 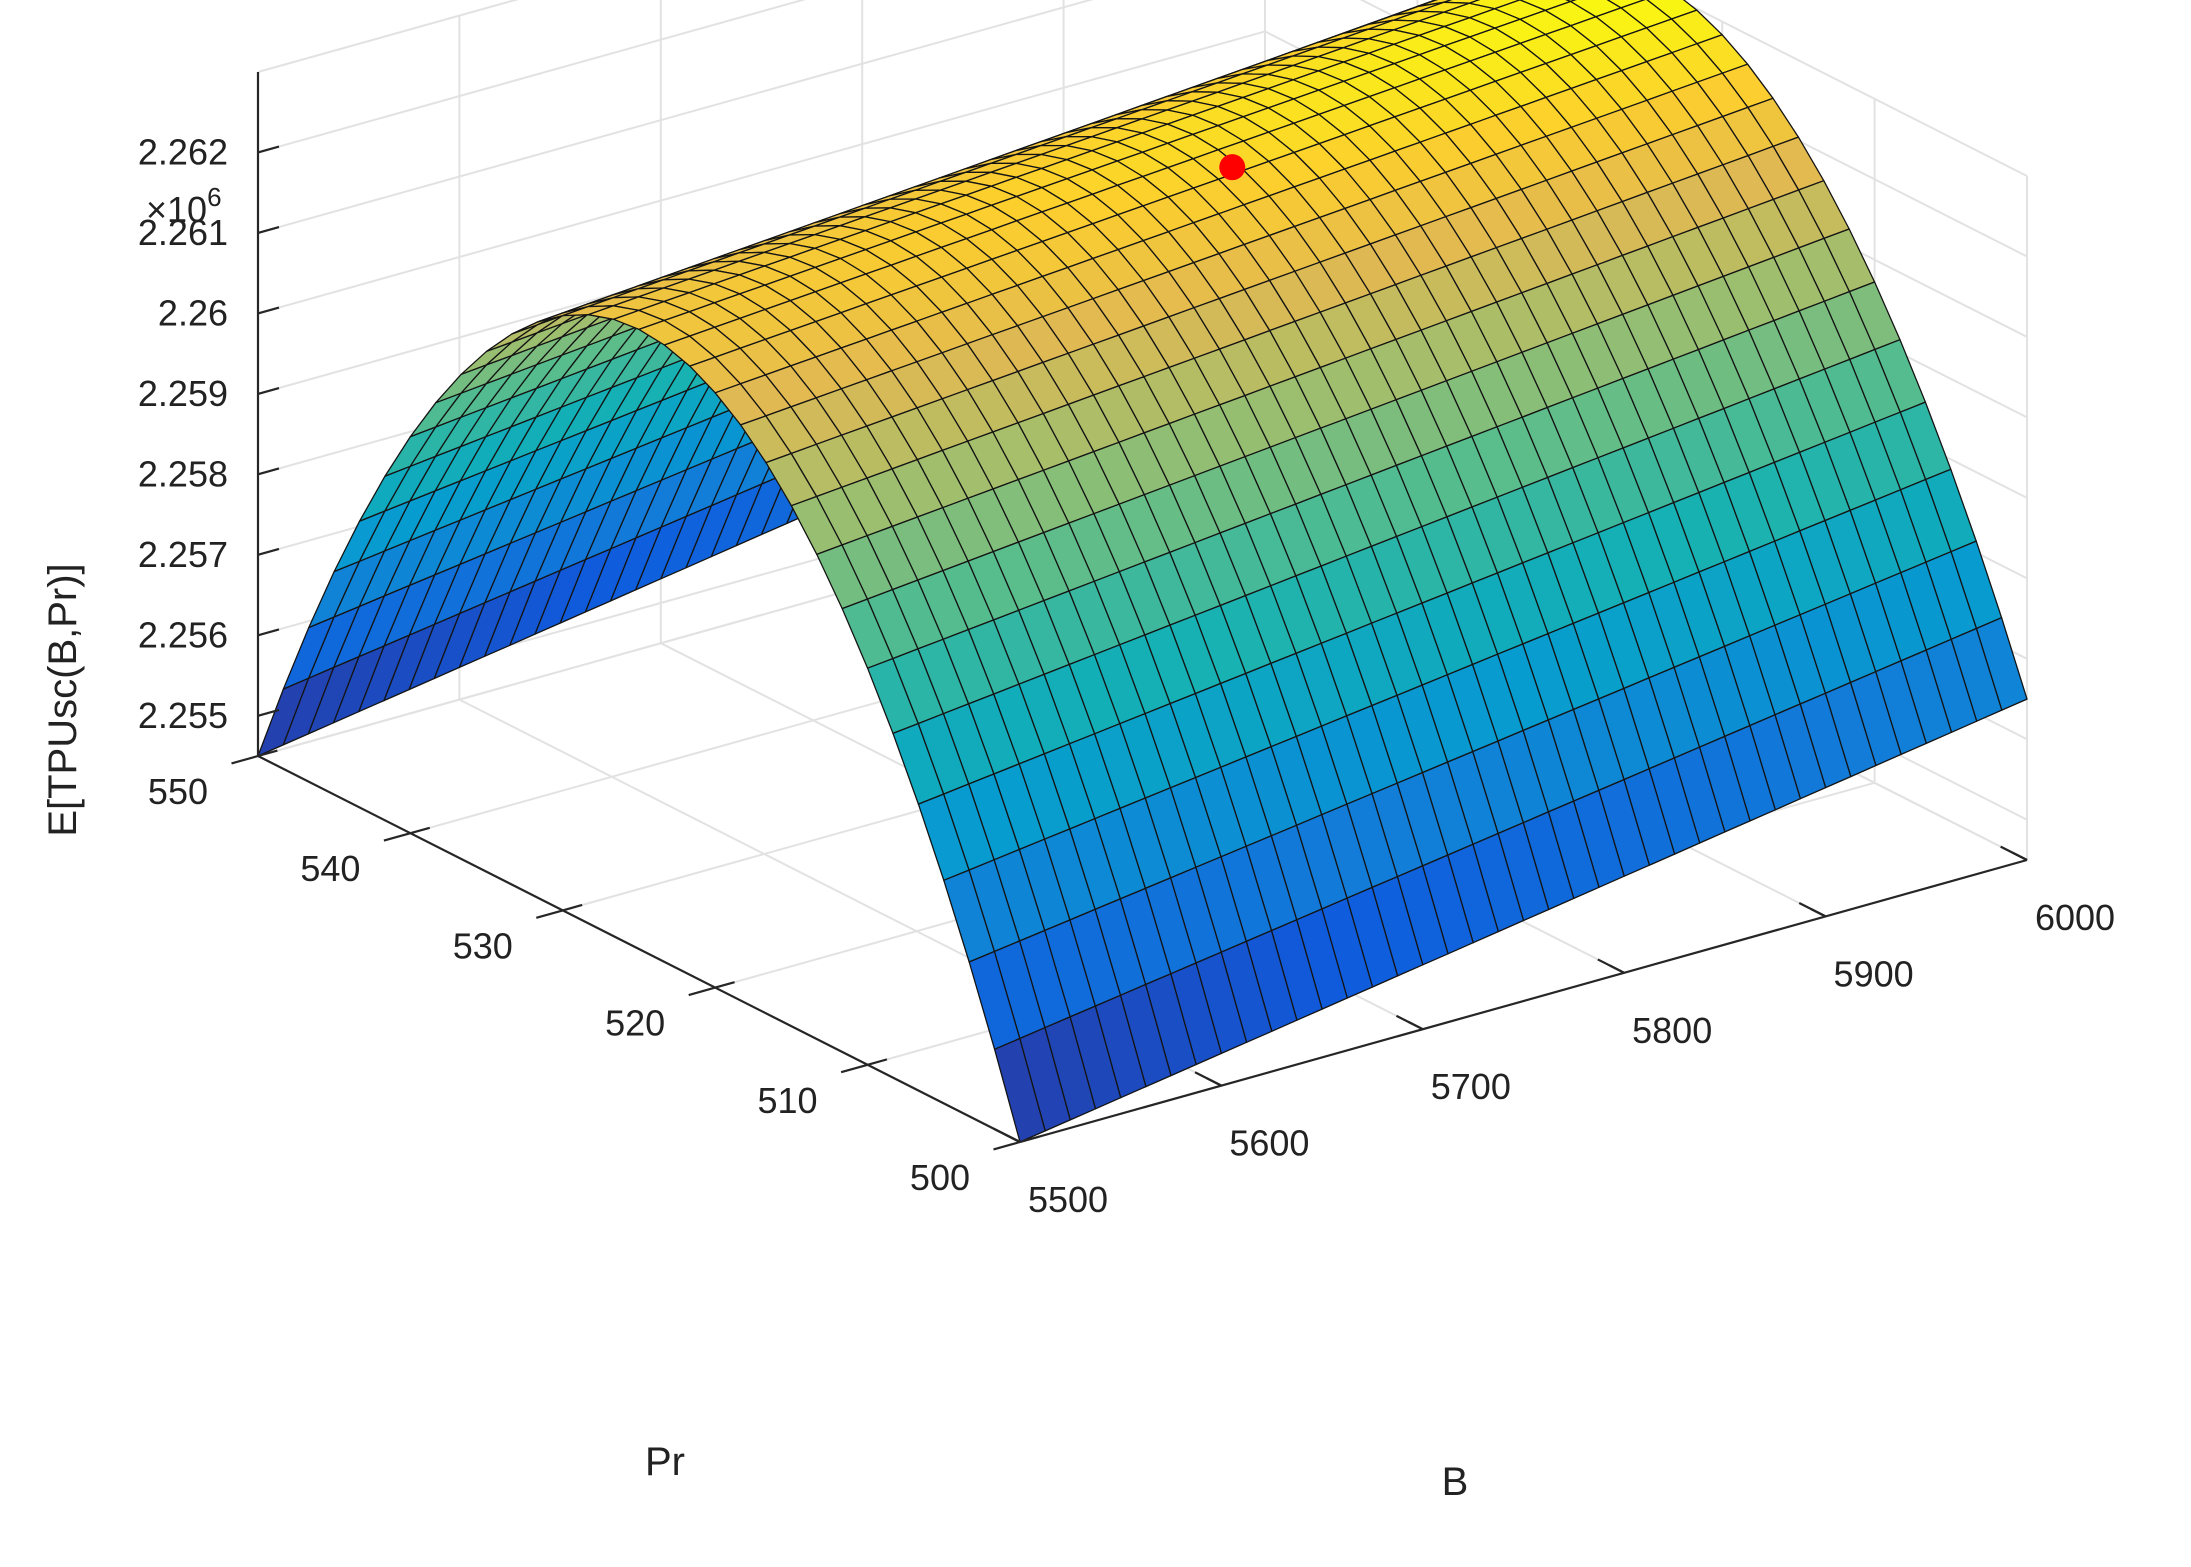 What do you see at coordinates (1672, 1030) in the screenshot?
I see `x-tick-label: 5800` at bounding box center [1672, 1030].